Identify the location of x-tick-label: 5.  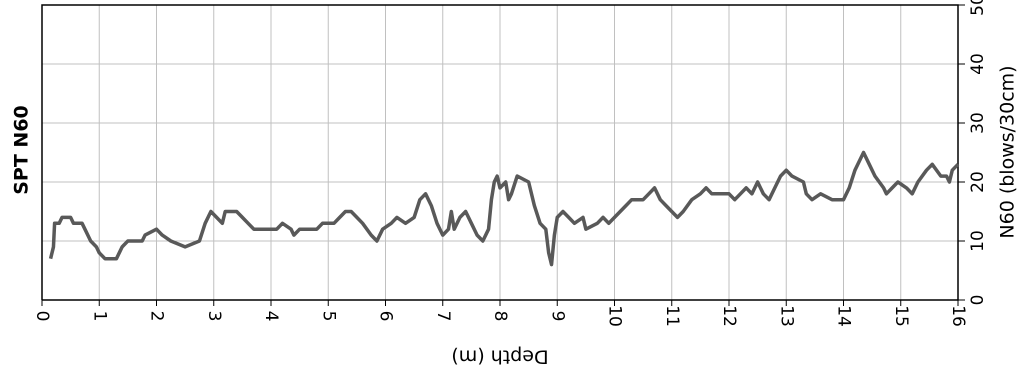
(328, 316).